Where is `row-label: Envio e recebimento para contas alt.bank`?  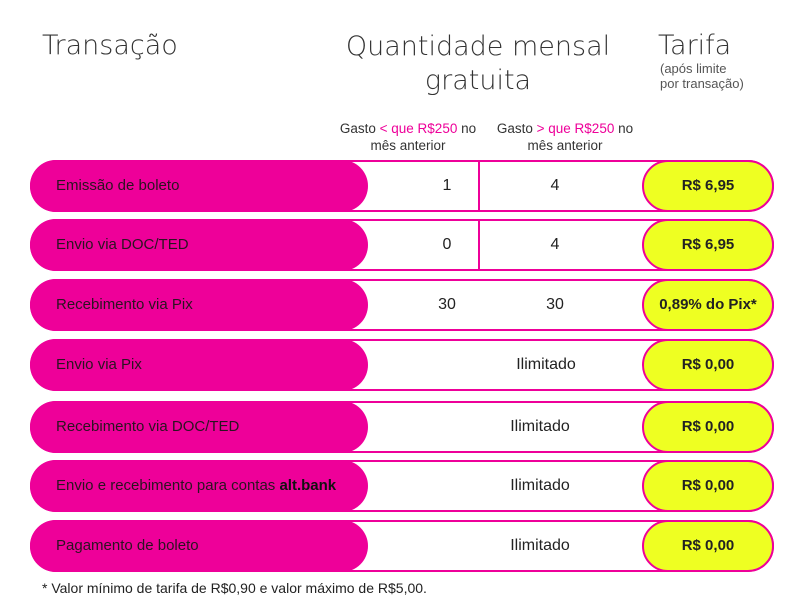 row-label: Envio e recebimento para contas alt.bank is located at coordinates (196, 486).